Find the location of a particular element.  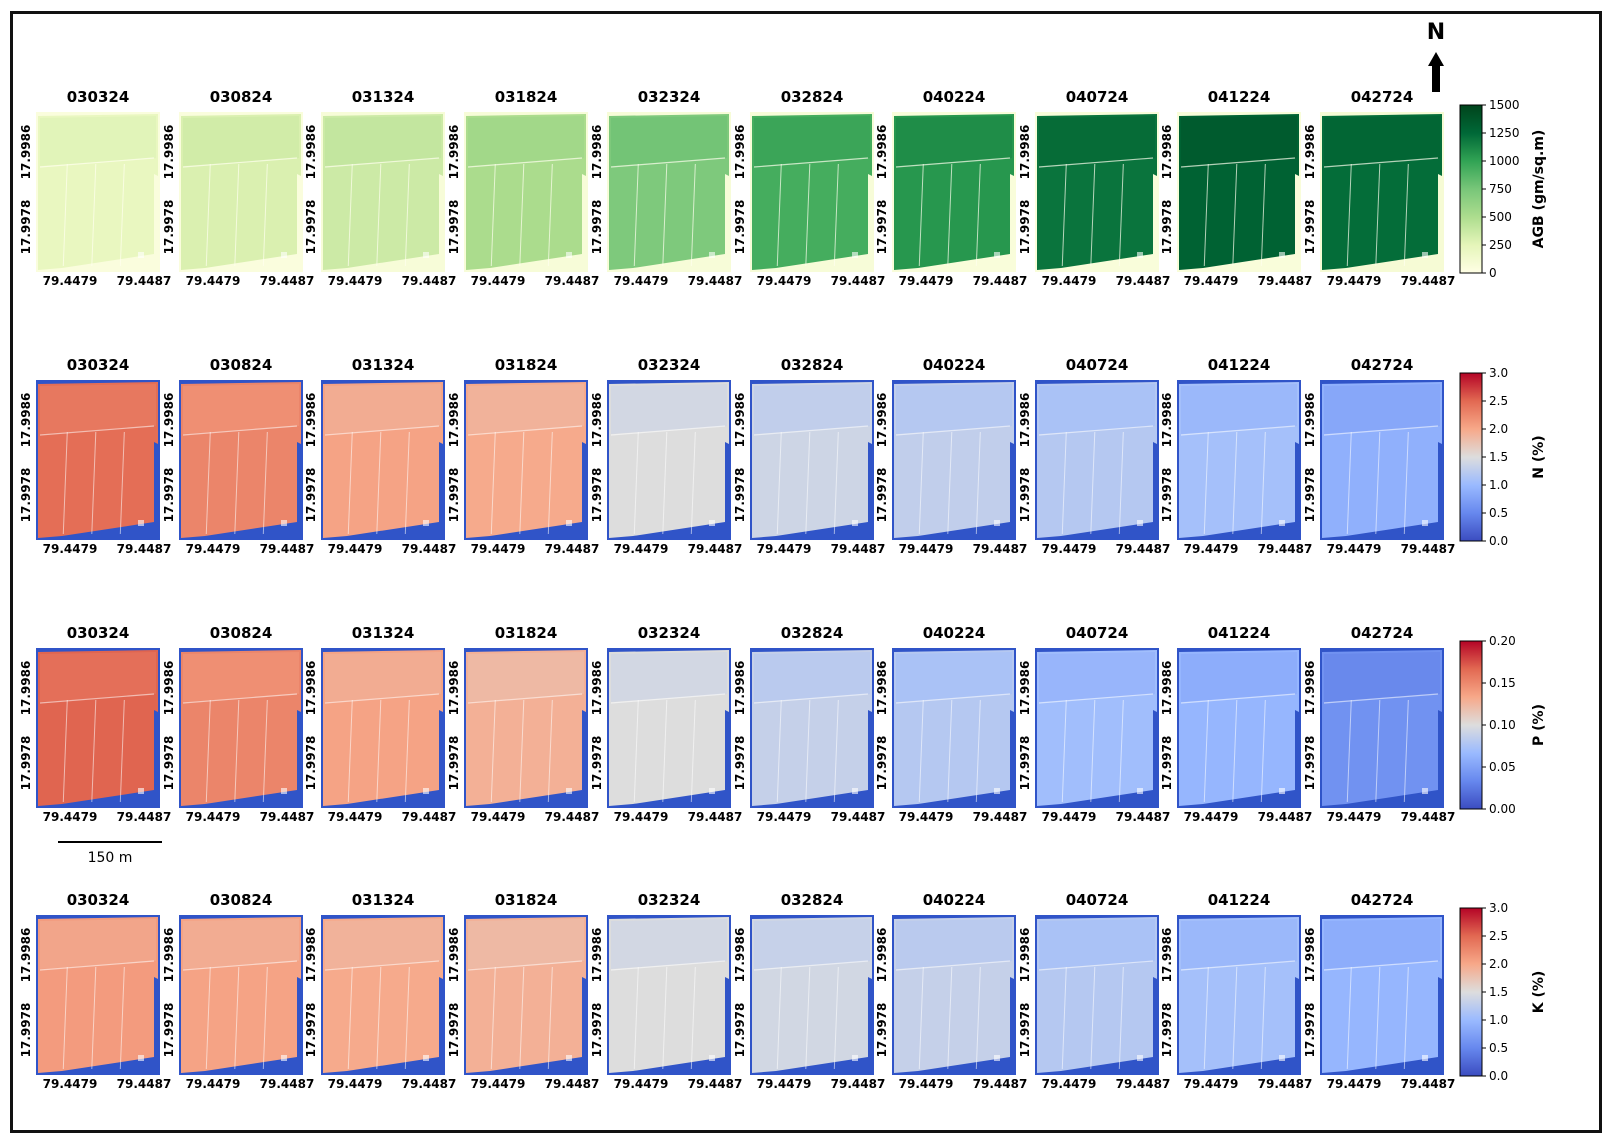

panel-date-title: 042724 is located at coordinates (1382, 900).